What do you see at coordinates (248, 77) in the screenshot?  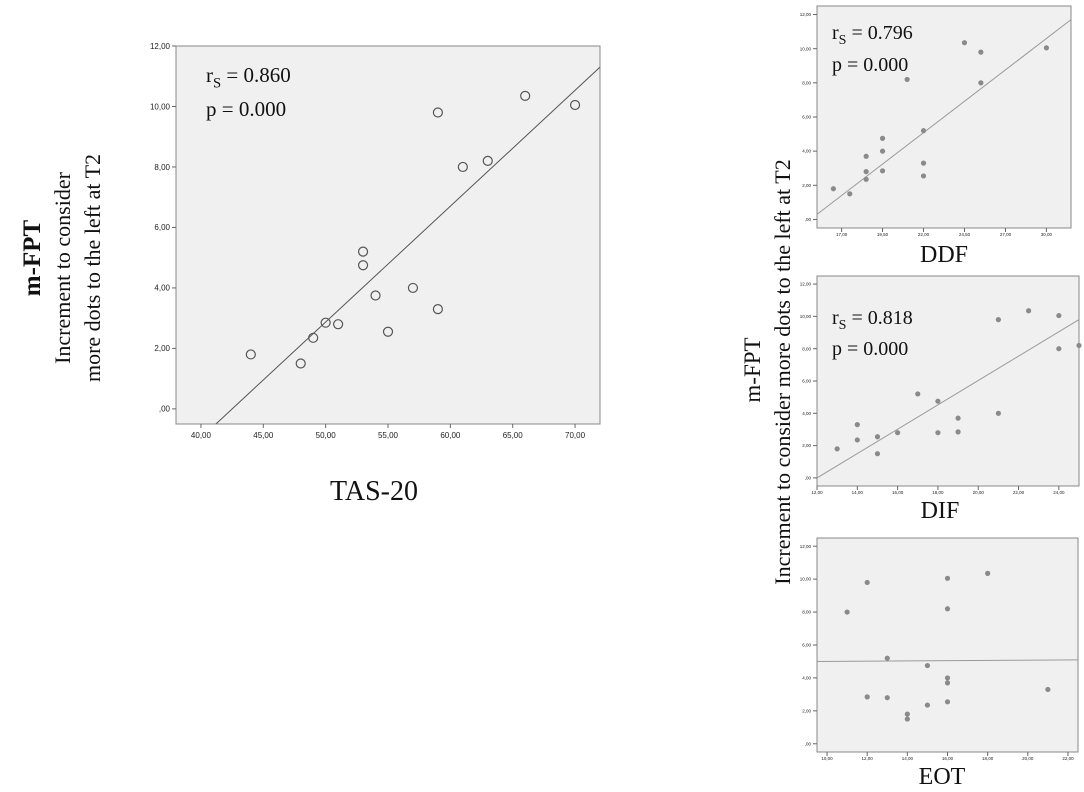 I see `stat-r: rS = 0.860` at bounding box center [248, 77].